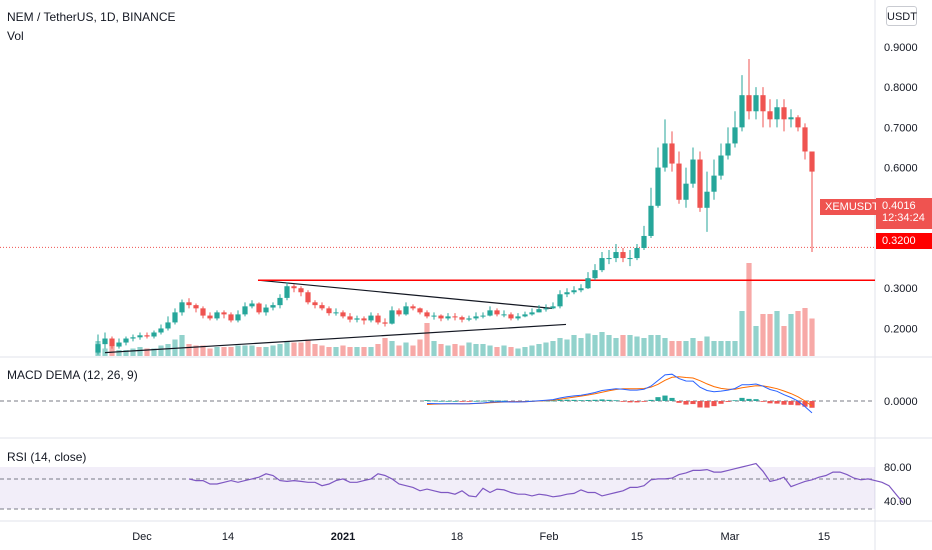 This screenshot has width=932, height=550. Describe the element at coordinates (142, 537) in the screenshot. I see `x-tick-label: Dec` at that location.